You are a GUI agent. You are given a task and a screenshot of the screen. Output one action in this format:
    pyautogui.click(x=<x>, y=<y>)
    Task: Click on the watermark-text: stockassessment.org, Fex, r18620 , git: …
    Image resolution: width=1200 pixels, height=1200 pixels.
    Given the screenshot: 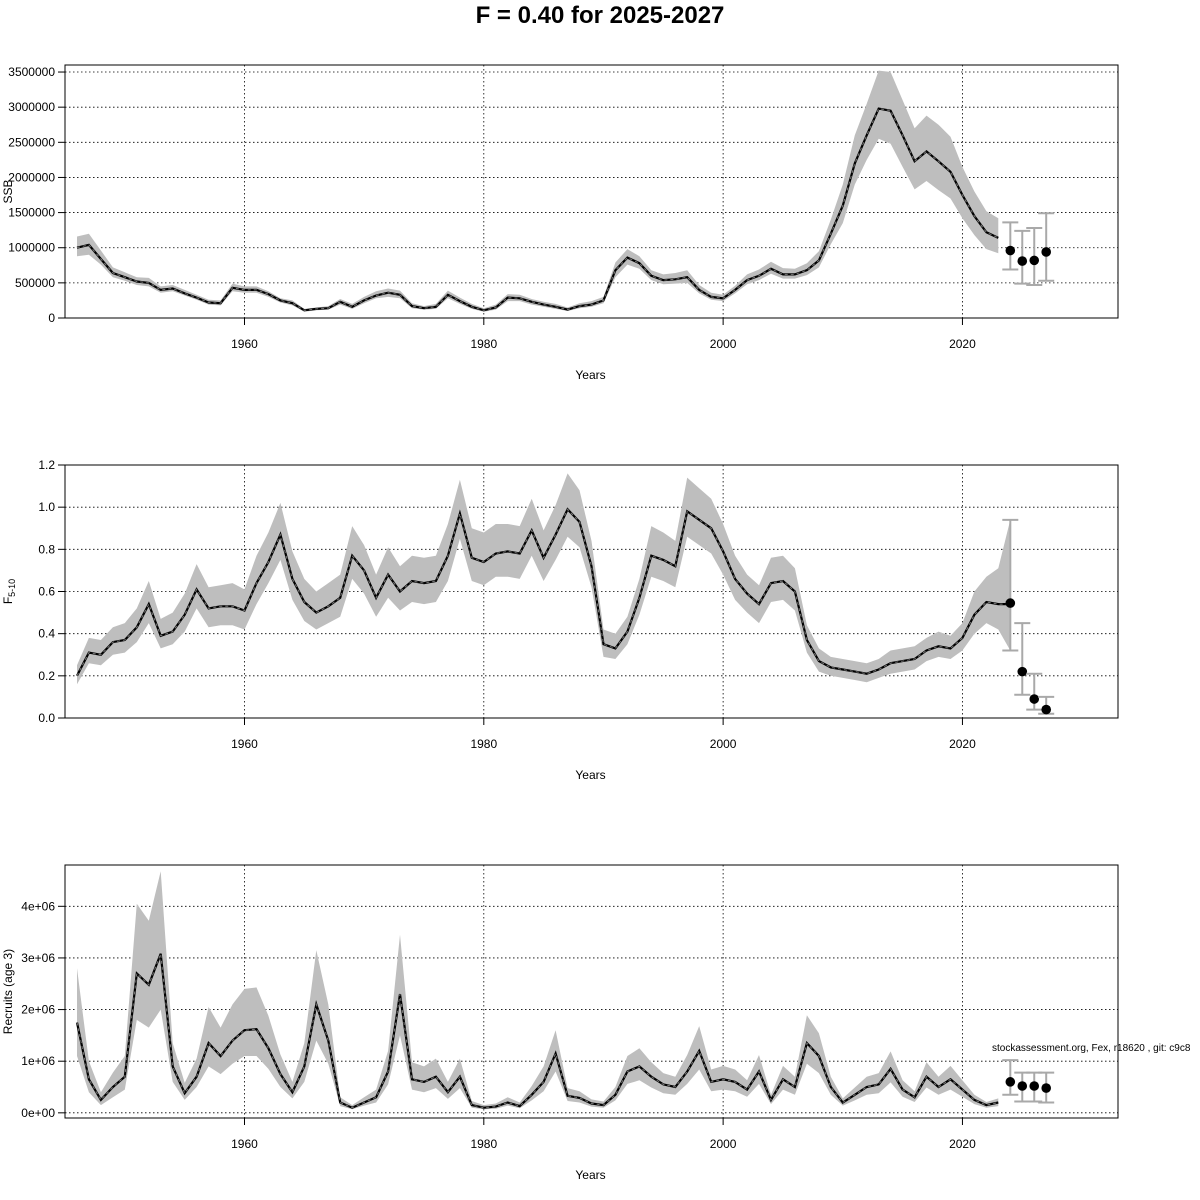 What is the action you would take?
    pyautogui.click(x=1091, y=1048)
    